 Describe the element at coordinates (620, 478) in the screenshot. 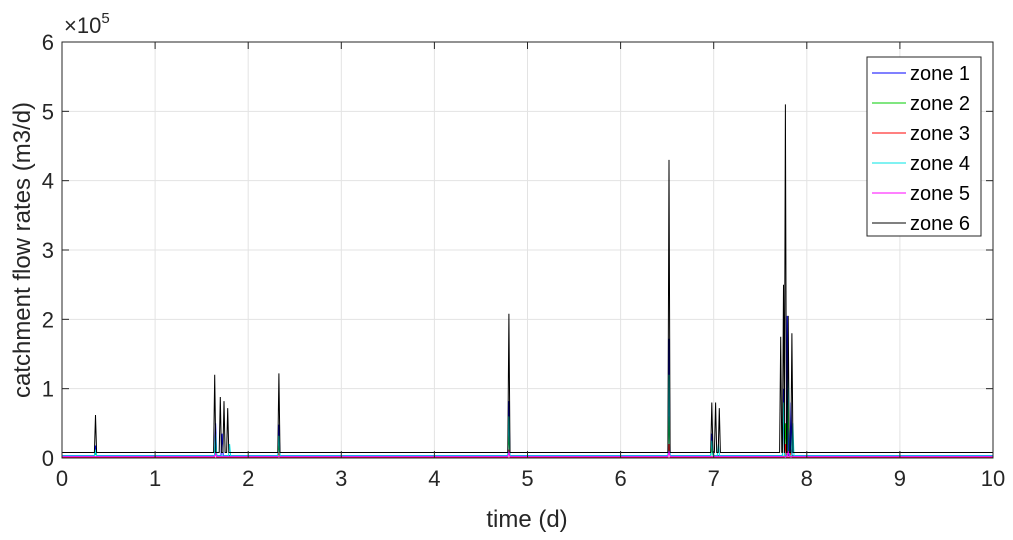

I see `x-tick-label: 6` at that location.